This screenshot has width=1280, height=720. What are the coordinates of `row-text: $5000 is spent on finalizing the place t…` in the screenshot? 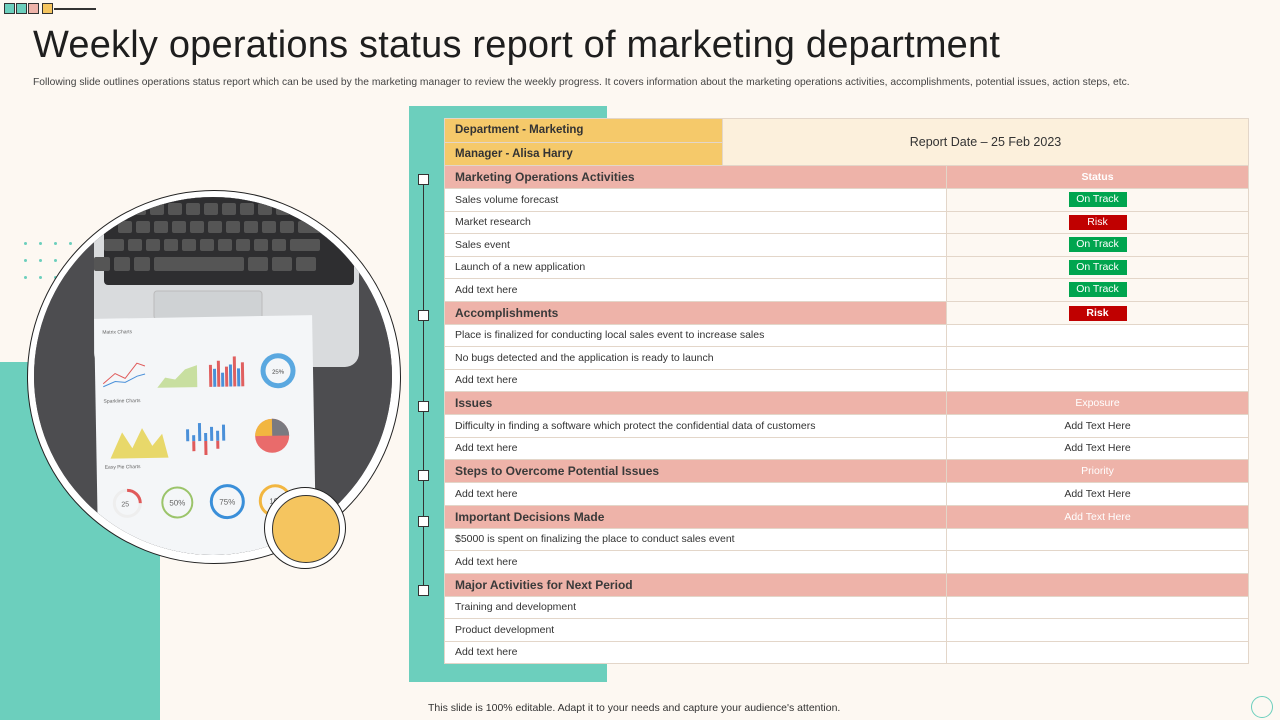 It's located at (695, 539).